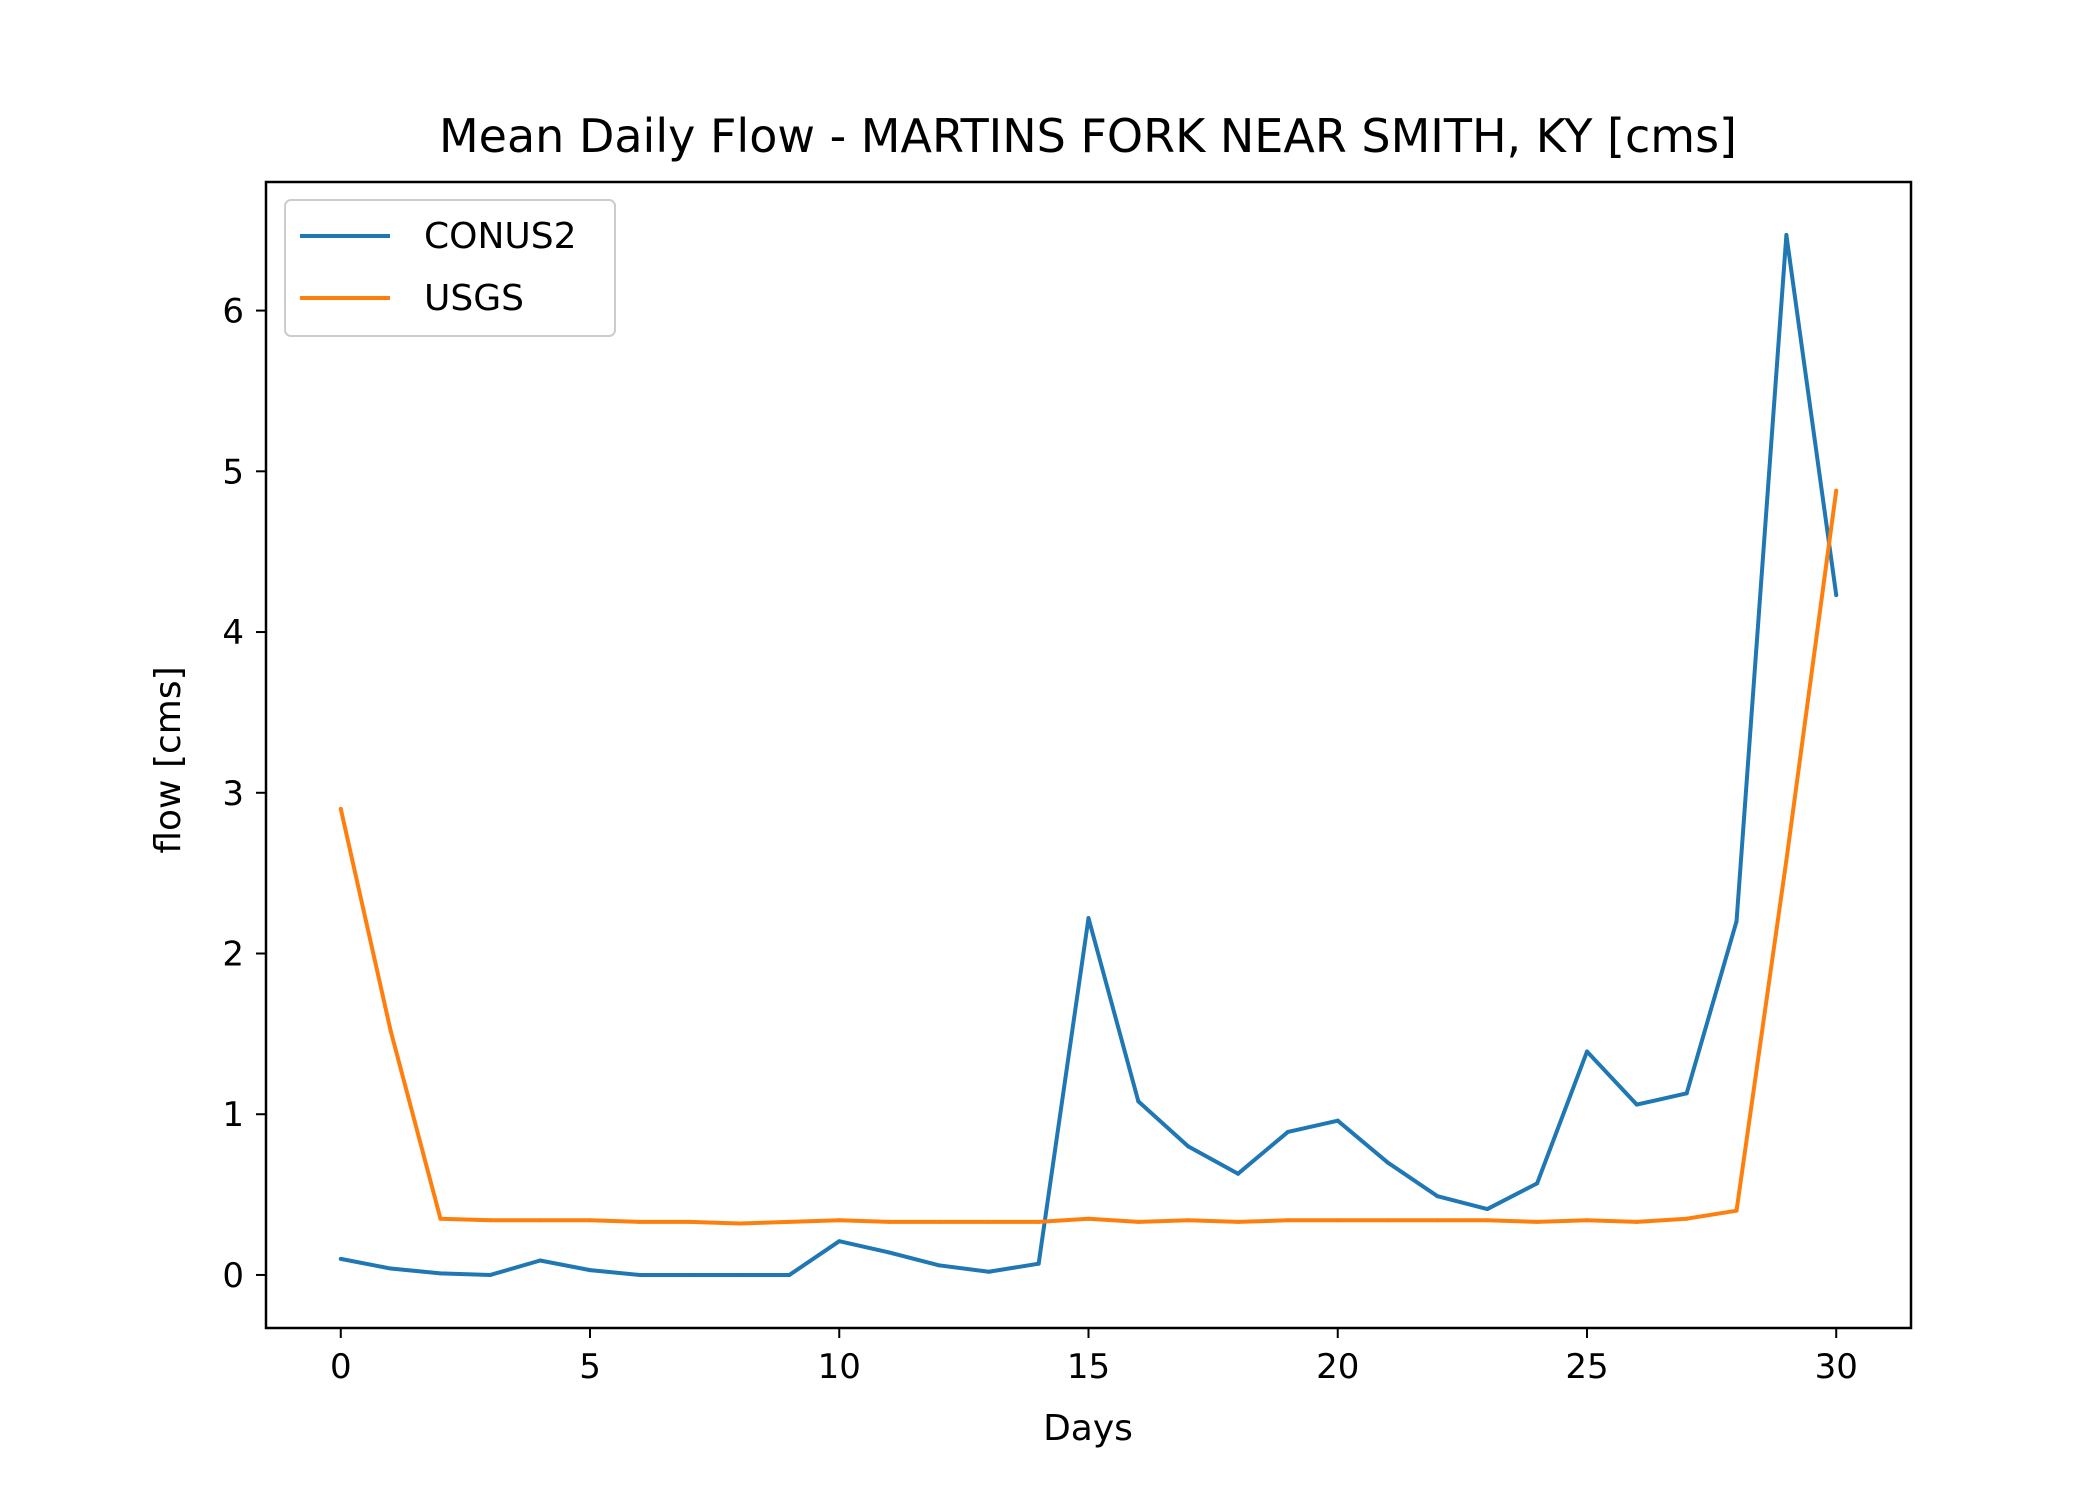 The width and height of the screenshot is (2100, 1500). I want to click on x-tick-label: 0, so click(341, 1367).